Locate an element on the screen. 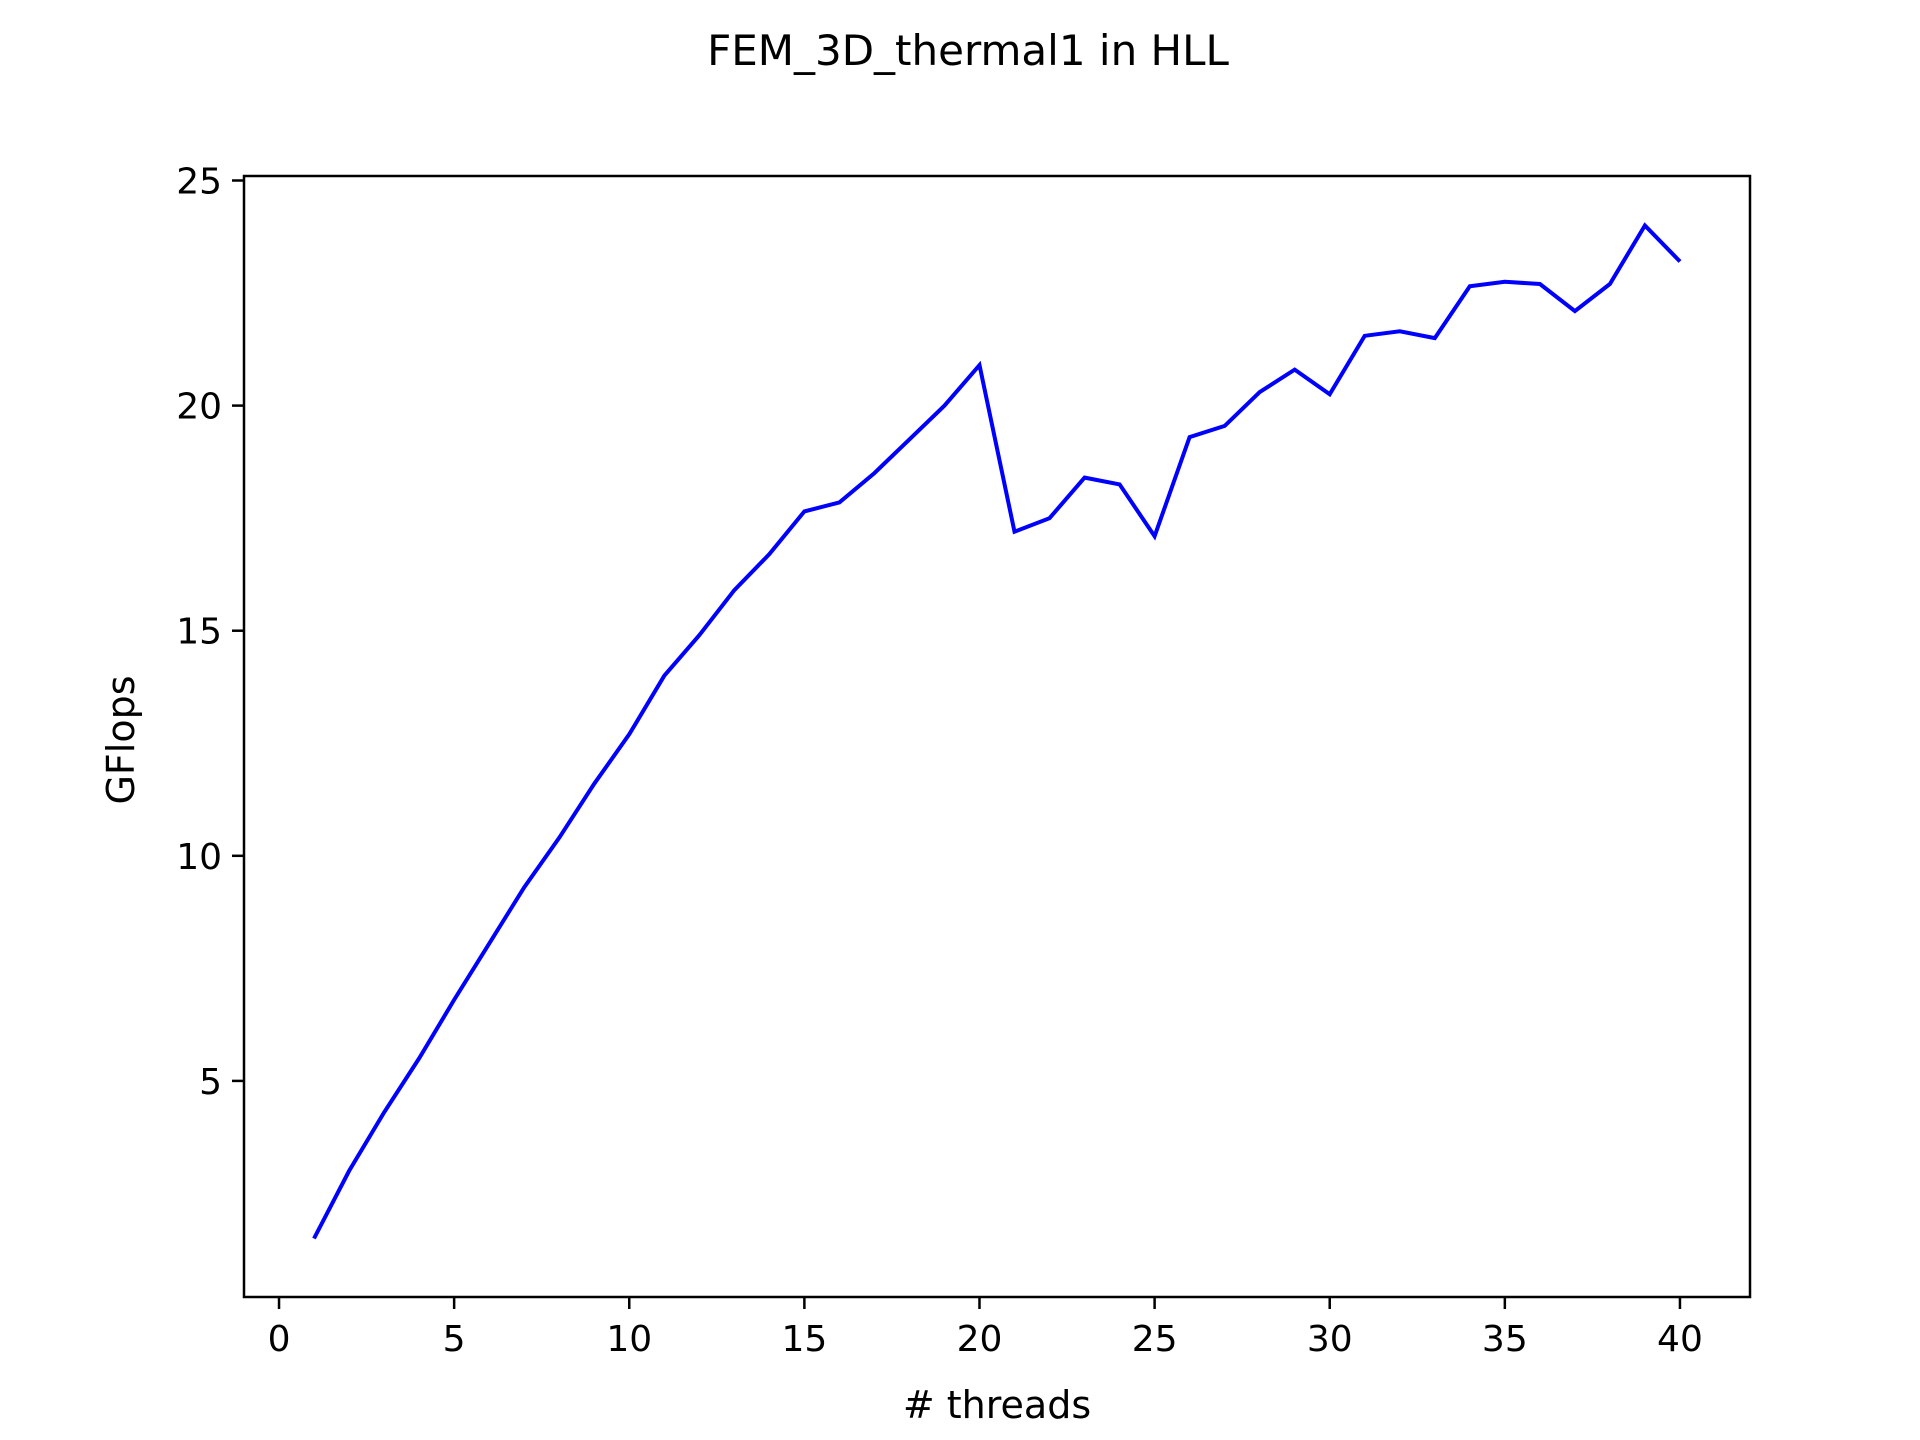 This screenshot has width=1920, height=1440. x-tick-label: 40 is located at coordinates (1680, 1339).